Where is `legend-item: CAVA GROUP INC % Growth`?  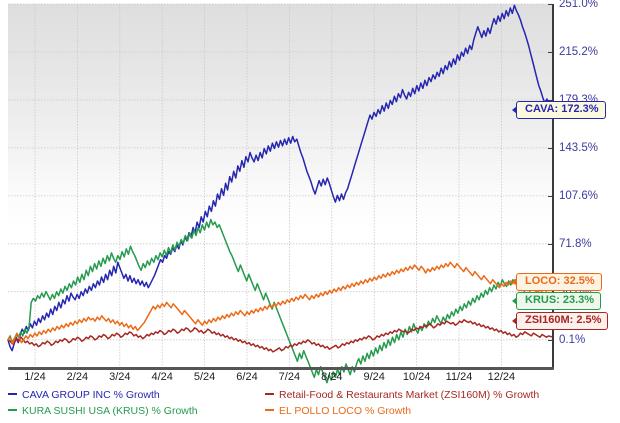 legend-item: CAVA GROUP INC % Growth is located at coordinates (84, 395).